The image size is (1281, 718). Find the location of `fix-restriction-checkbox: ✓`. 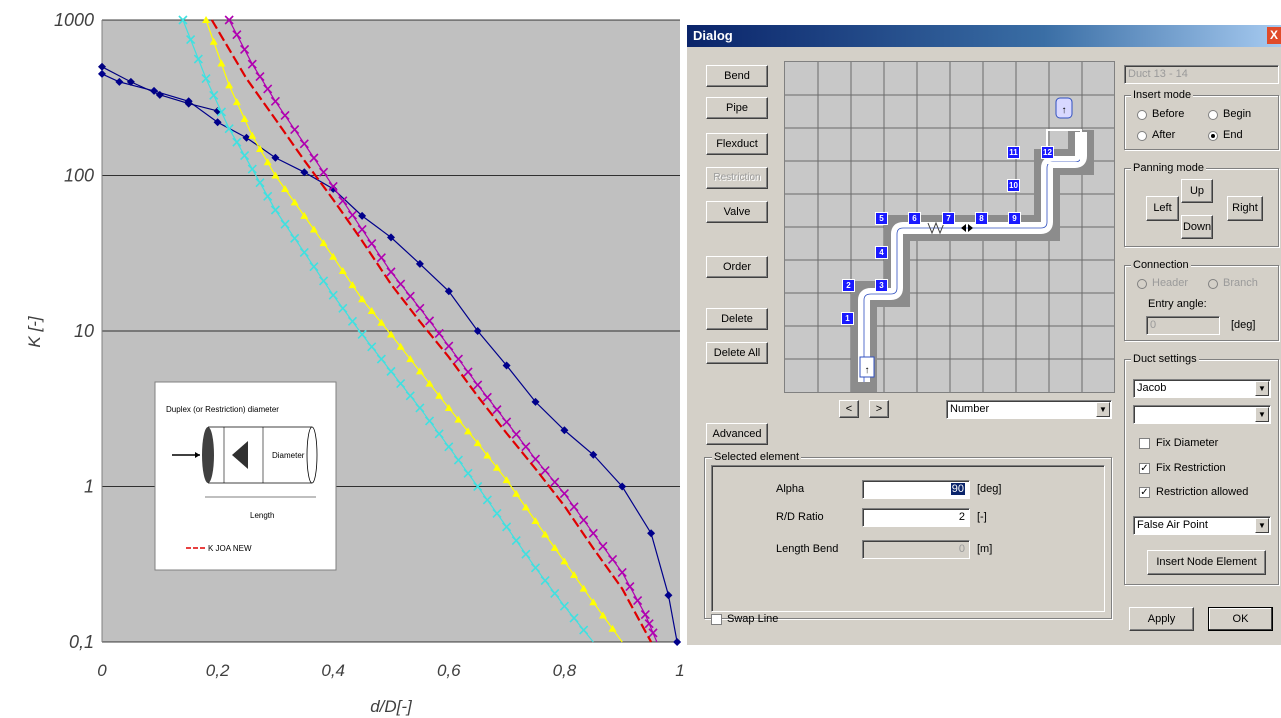

fix-restriction-checkbox: ✓ is located at coordinates (1144, 468).